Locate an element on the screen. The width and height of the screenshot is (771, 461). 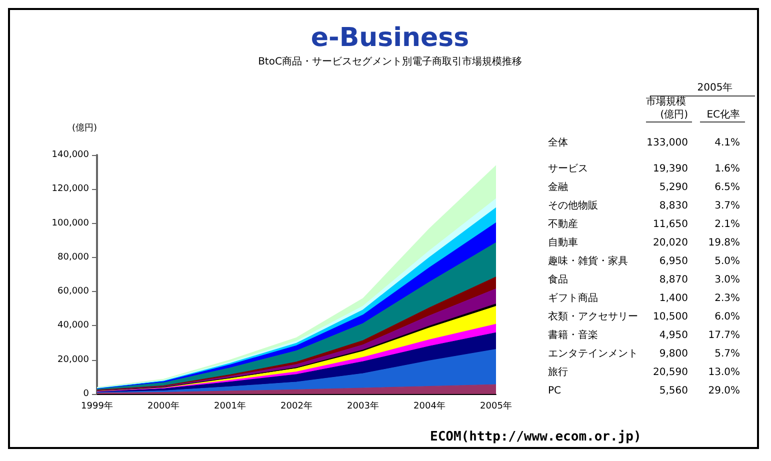
text: 2.1% is located at coordinates (727, 224).